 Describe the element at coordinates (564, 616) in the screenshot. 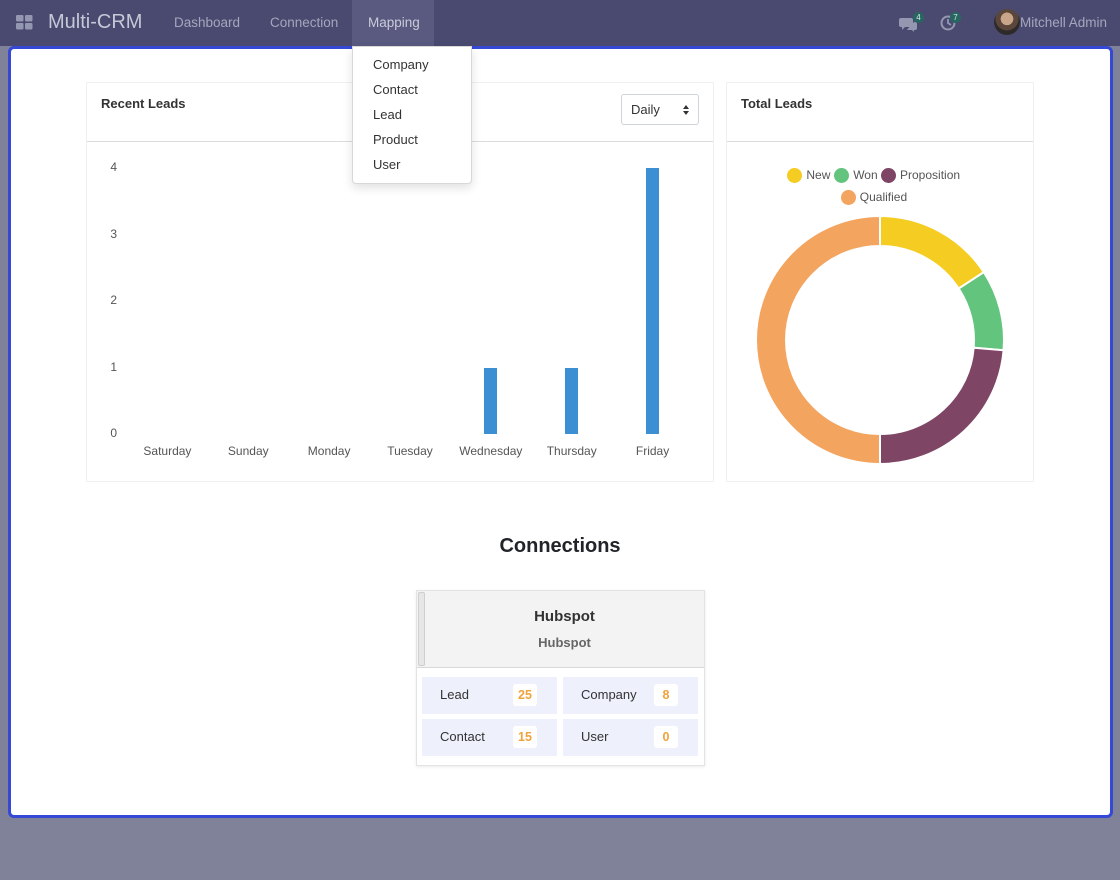

I see `connection-name: Hubspot` at that location.